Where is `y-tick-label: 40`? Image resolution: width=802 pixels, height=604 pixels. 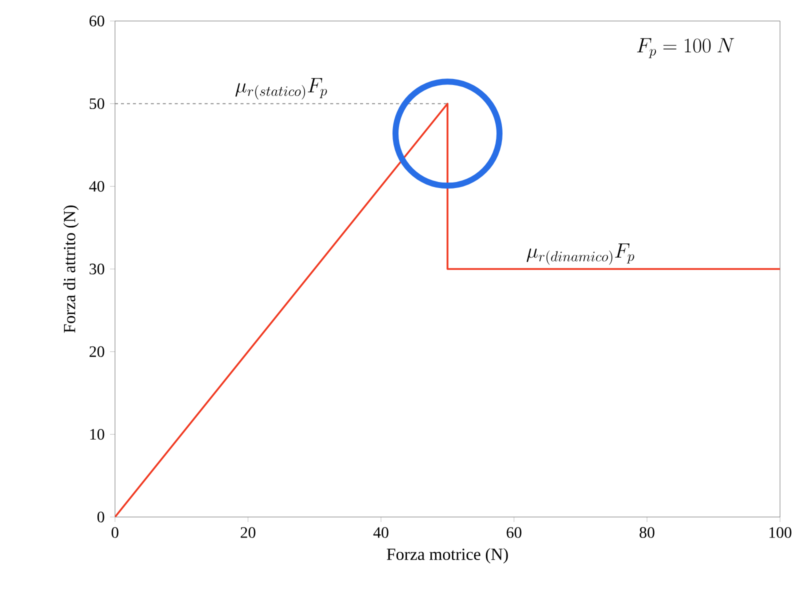 y-tick-label: 40 is located at coordinates (96, 186).